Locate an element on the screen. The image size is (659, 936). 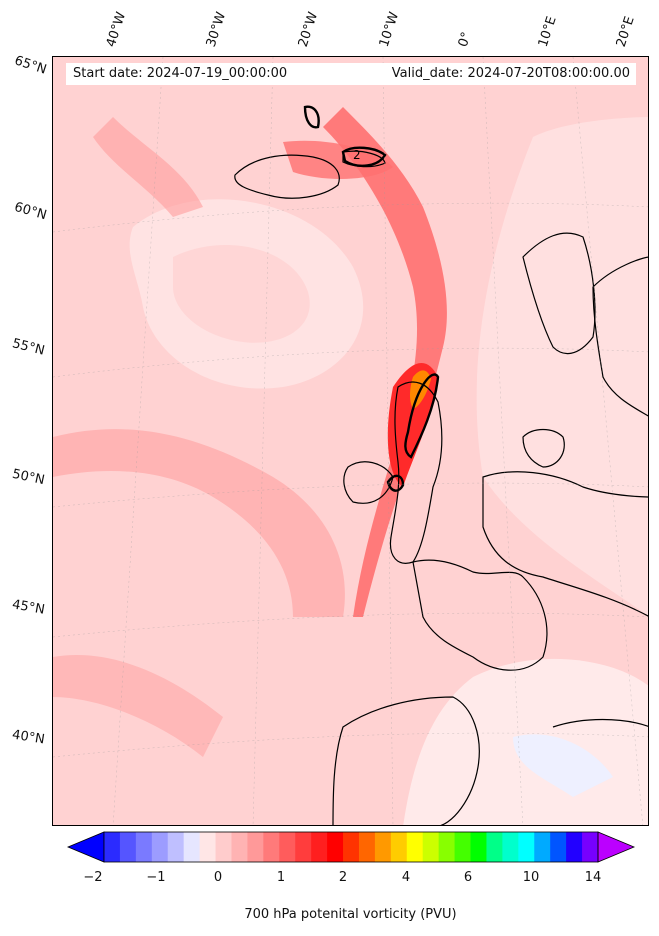
sweden-coast is located at coordinates (620, 336).